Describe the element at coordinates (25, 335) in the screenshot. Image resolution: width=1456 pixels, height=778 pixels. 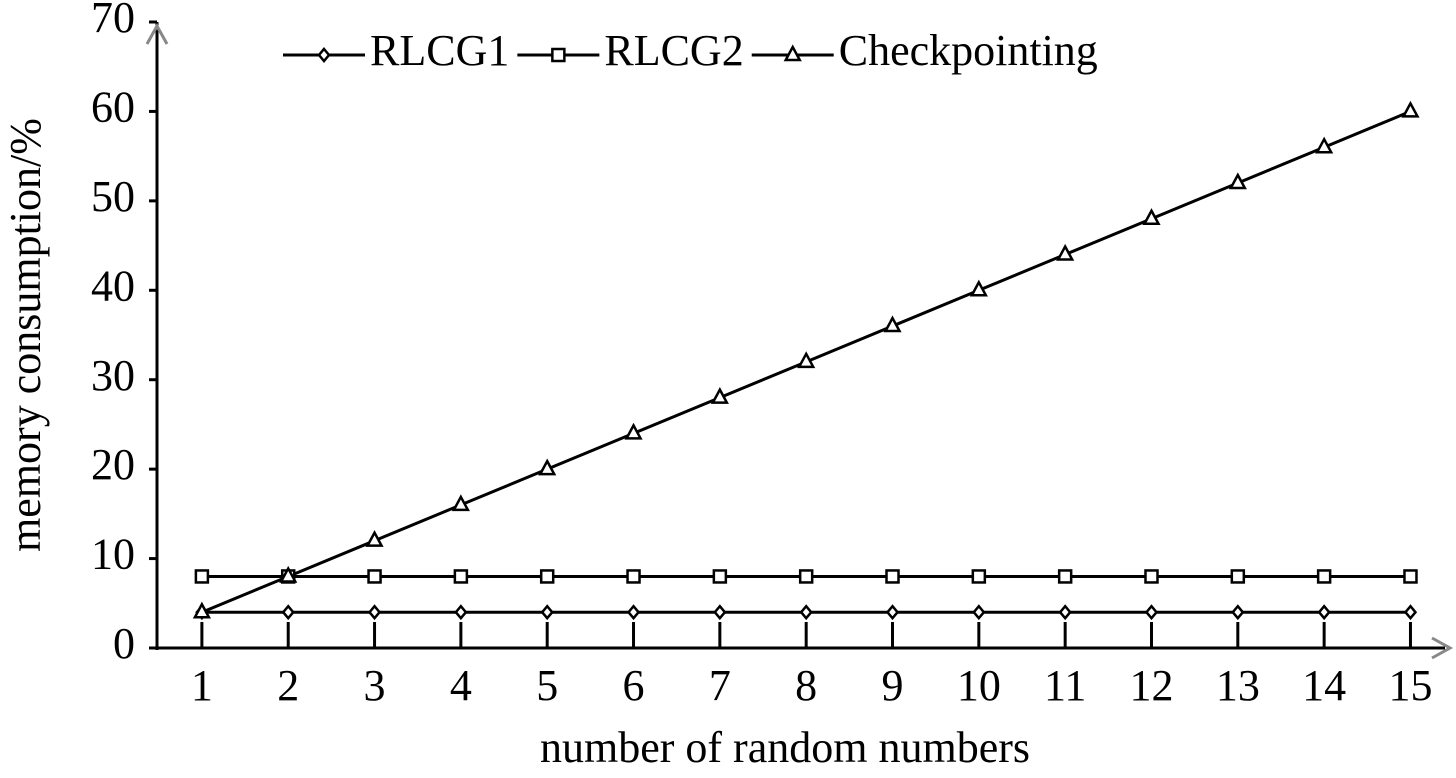
I see `y-axis-label: memory consumption/%` at that location.